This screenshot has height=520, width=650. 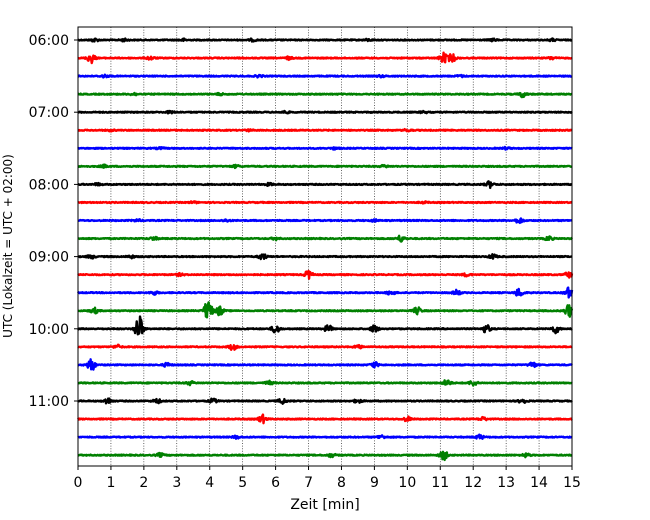 What do you see at coordinates (209, 483) in the screenshot?
I see `x-tick-label: 4` at bounding box center [209, 483].